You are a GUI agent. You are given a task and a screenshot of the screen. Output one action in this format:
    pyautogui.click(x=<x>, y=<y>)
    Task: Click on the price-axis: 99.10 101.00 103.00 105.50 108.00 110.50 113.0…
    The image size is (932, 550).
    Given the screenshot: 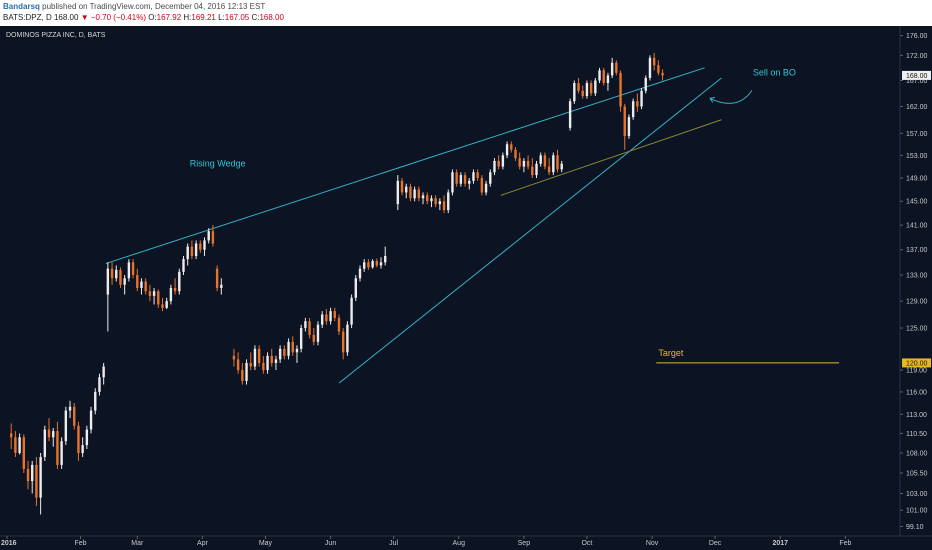 What is the action you would take?
    pyautogui.click(x=915, y=282)
    